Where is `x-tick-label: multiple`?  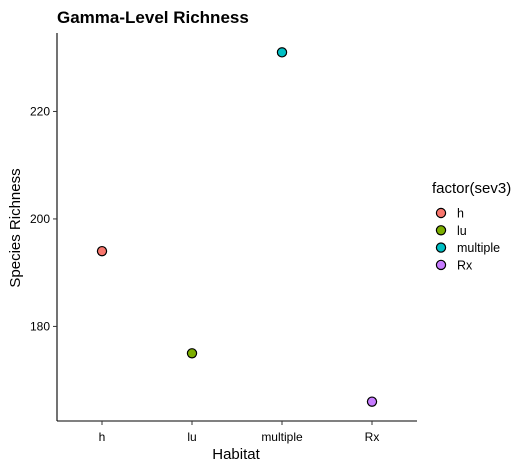 x-tick-label: multiple is located at coordinates (282, 437).